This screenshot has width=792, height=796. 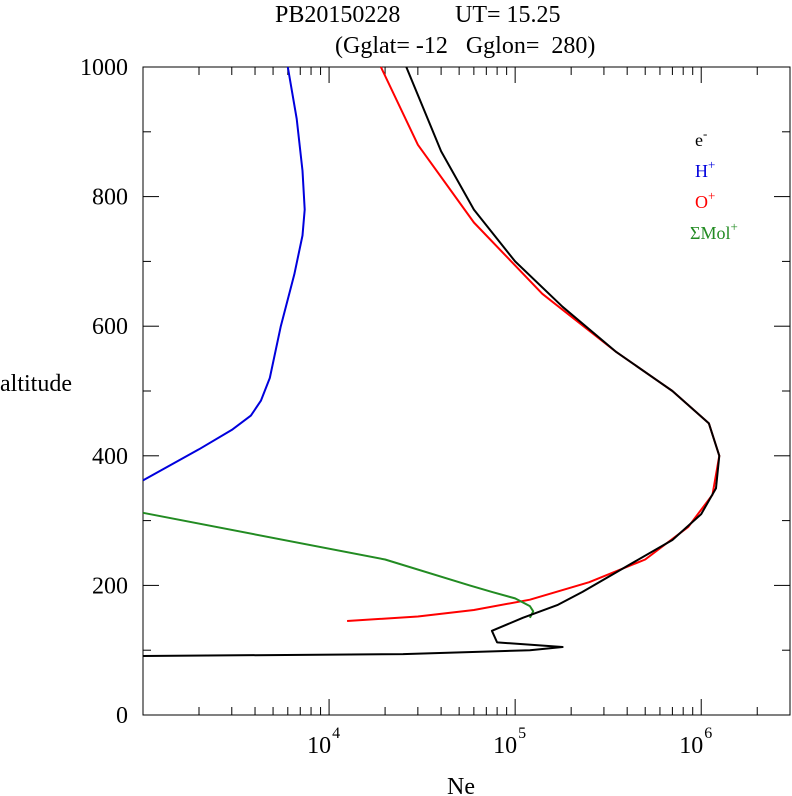 I want to click on y-tick-label: 600, so click(x=110, y=327).